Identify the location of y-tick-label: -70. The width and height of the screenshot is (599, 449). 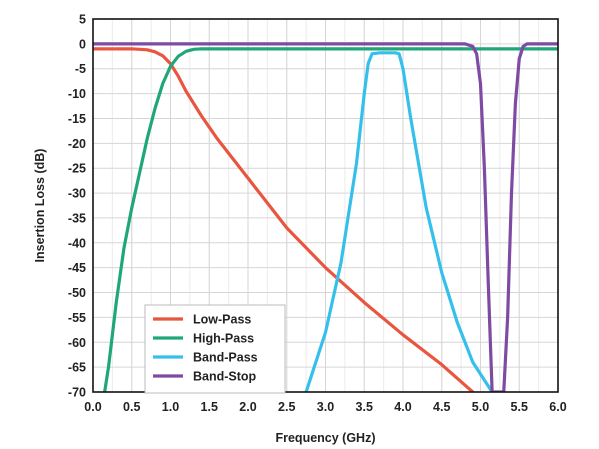
(77, 393).